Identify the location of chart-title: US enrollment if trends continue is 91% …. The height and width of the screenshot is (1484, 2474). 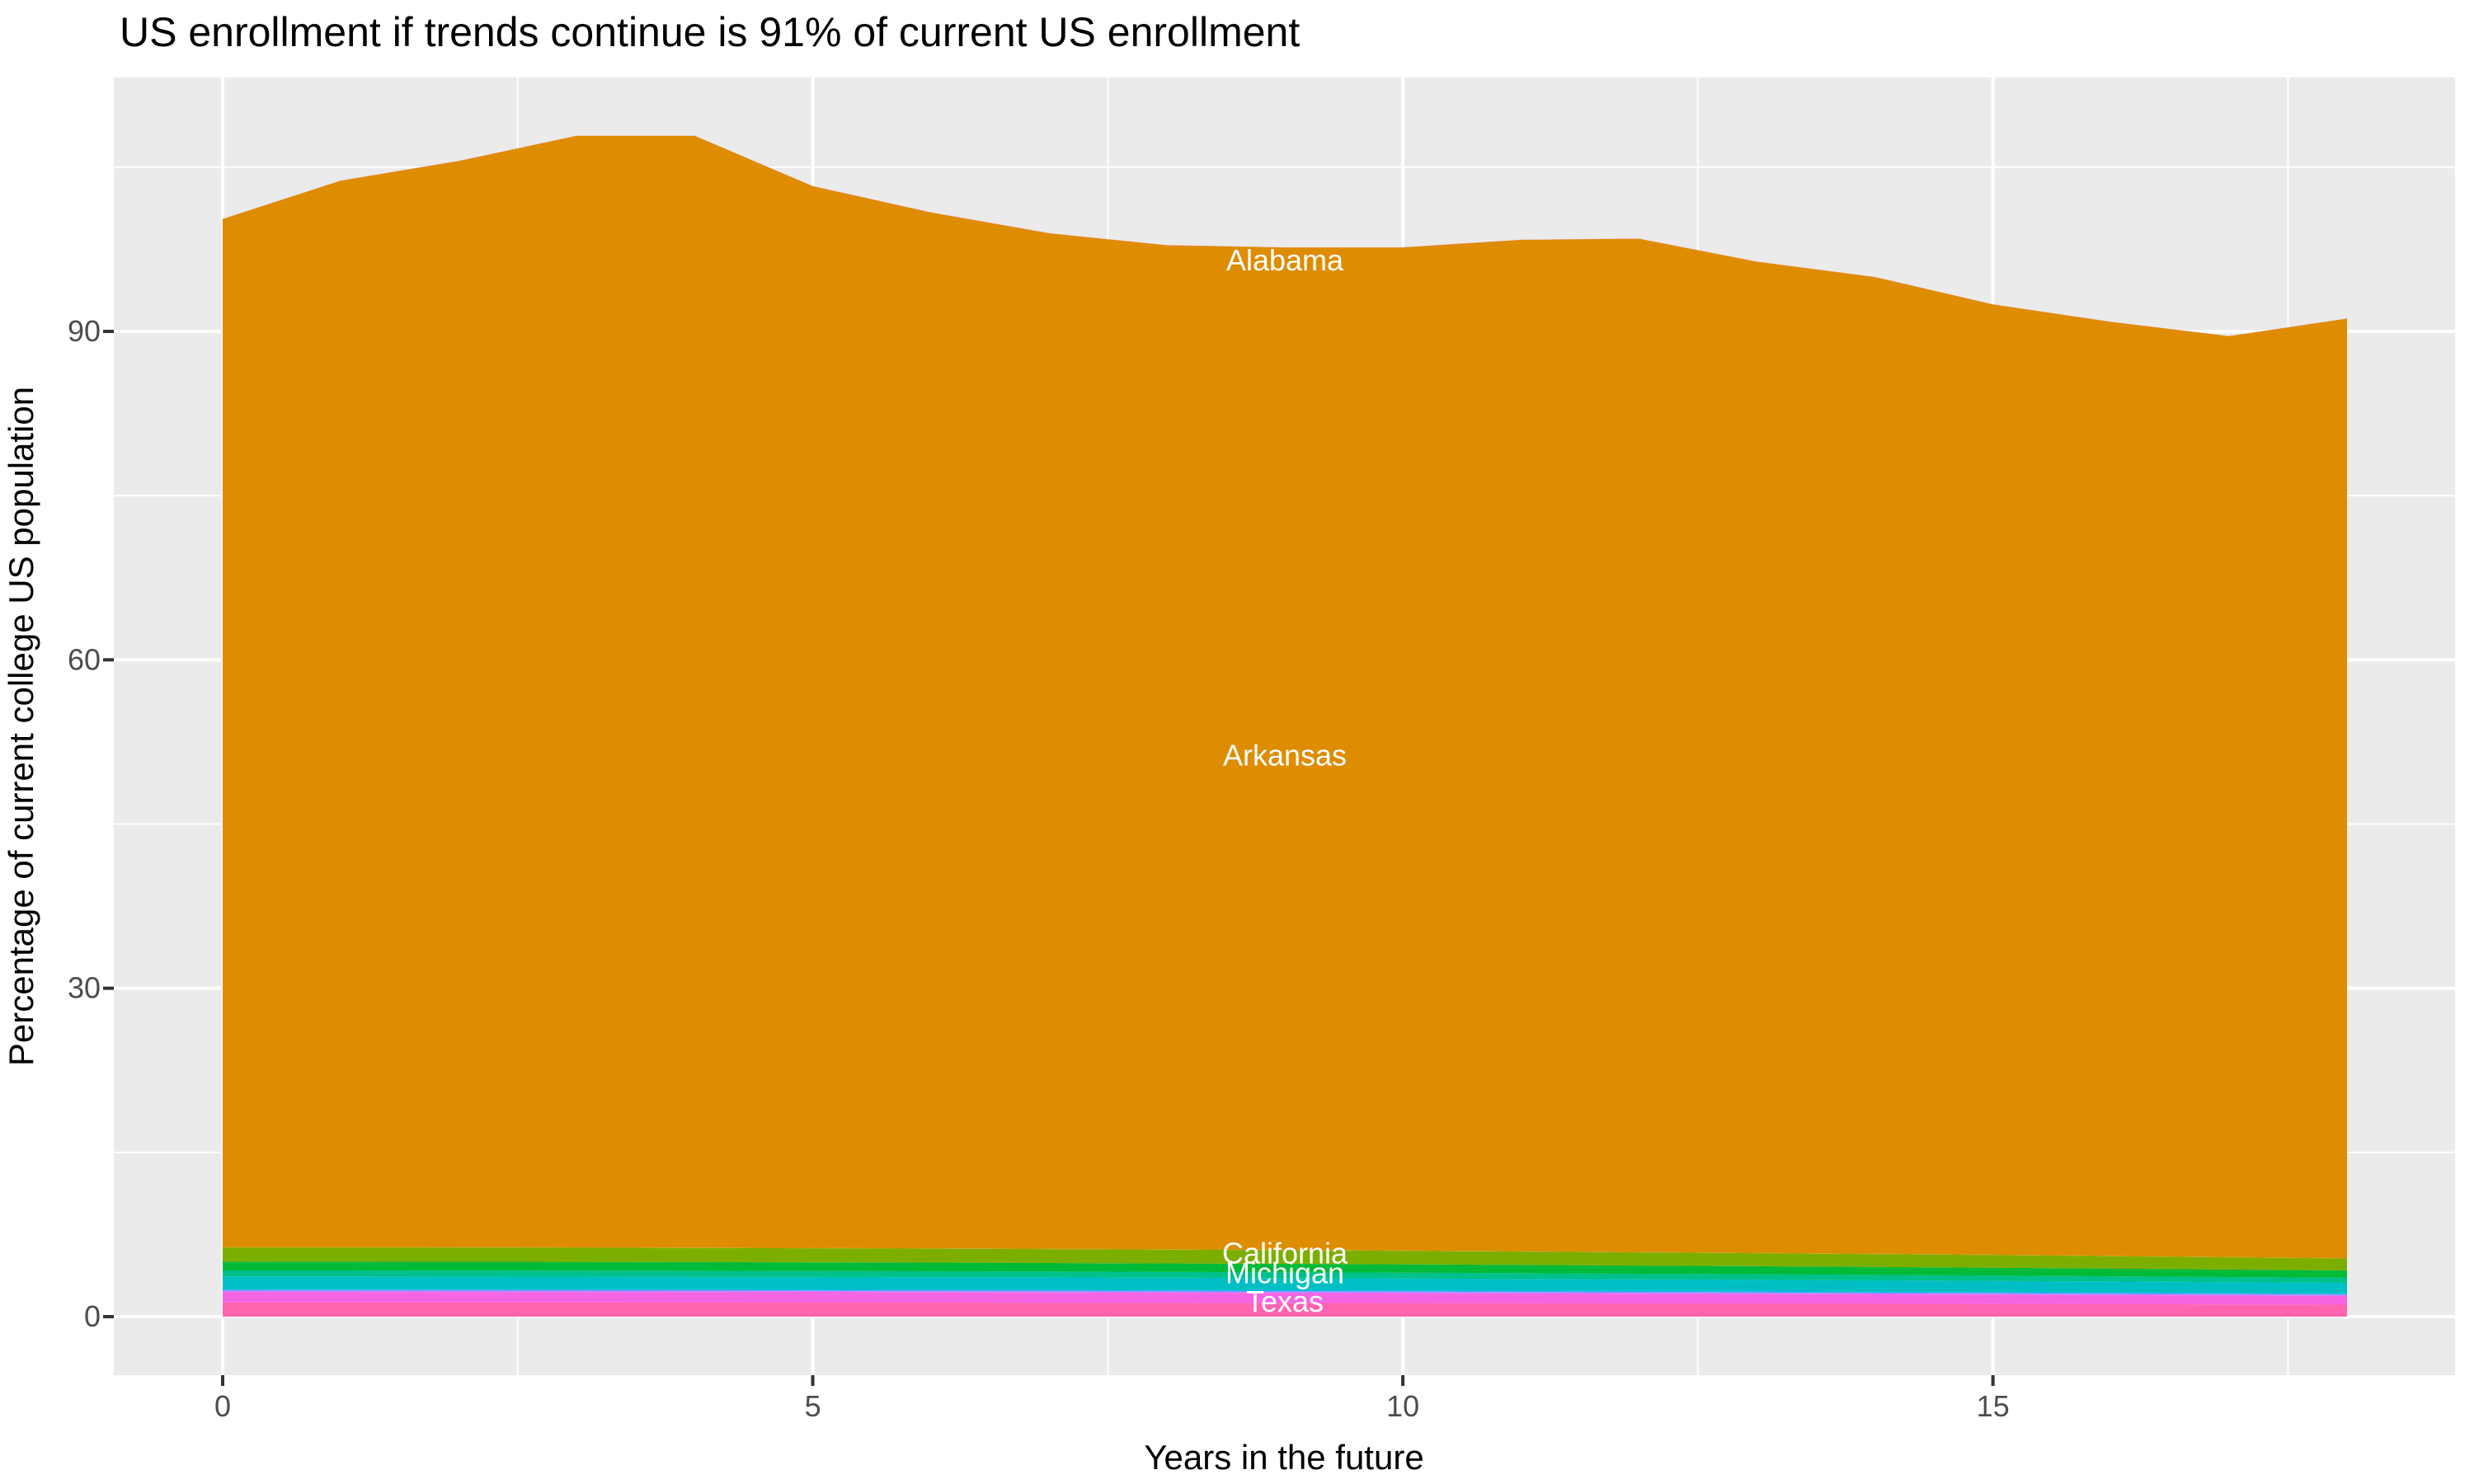
(710, 32).